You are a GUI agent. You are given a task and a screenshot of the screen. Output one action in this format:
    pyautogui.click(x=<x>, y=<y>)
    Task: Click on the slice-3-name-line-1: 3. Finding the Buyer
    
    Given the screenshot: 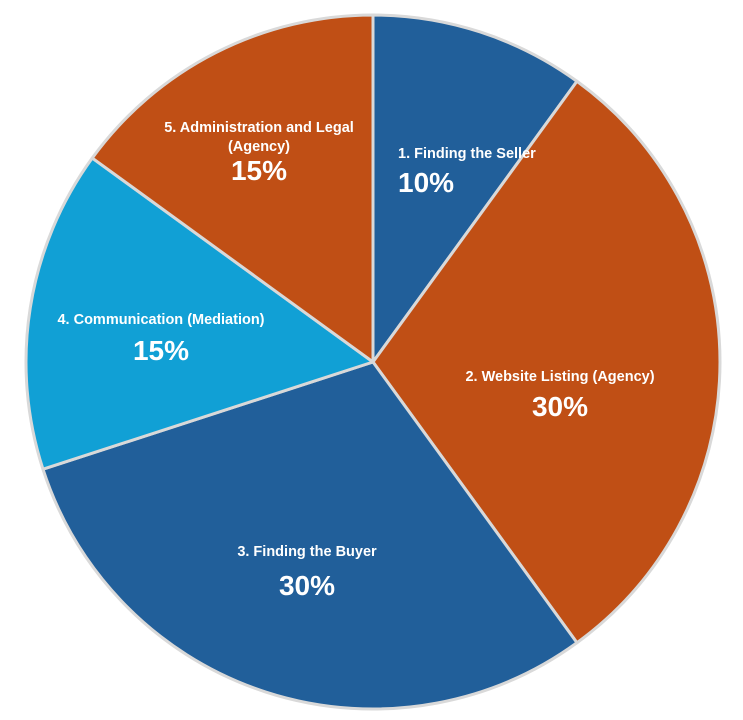 What is the action you would take?
    pyautogui.click(x=307, y=552)
    